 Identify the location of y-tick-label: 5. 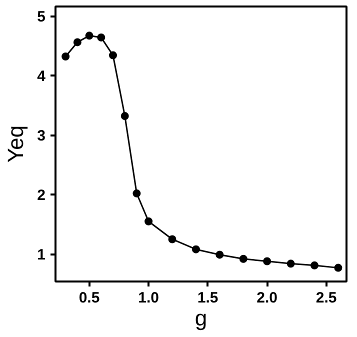
(41, 17).